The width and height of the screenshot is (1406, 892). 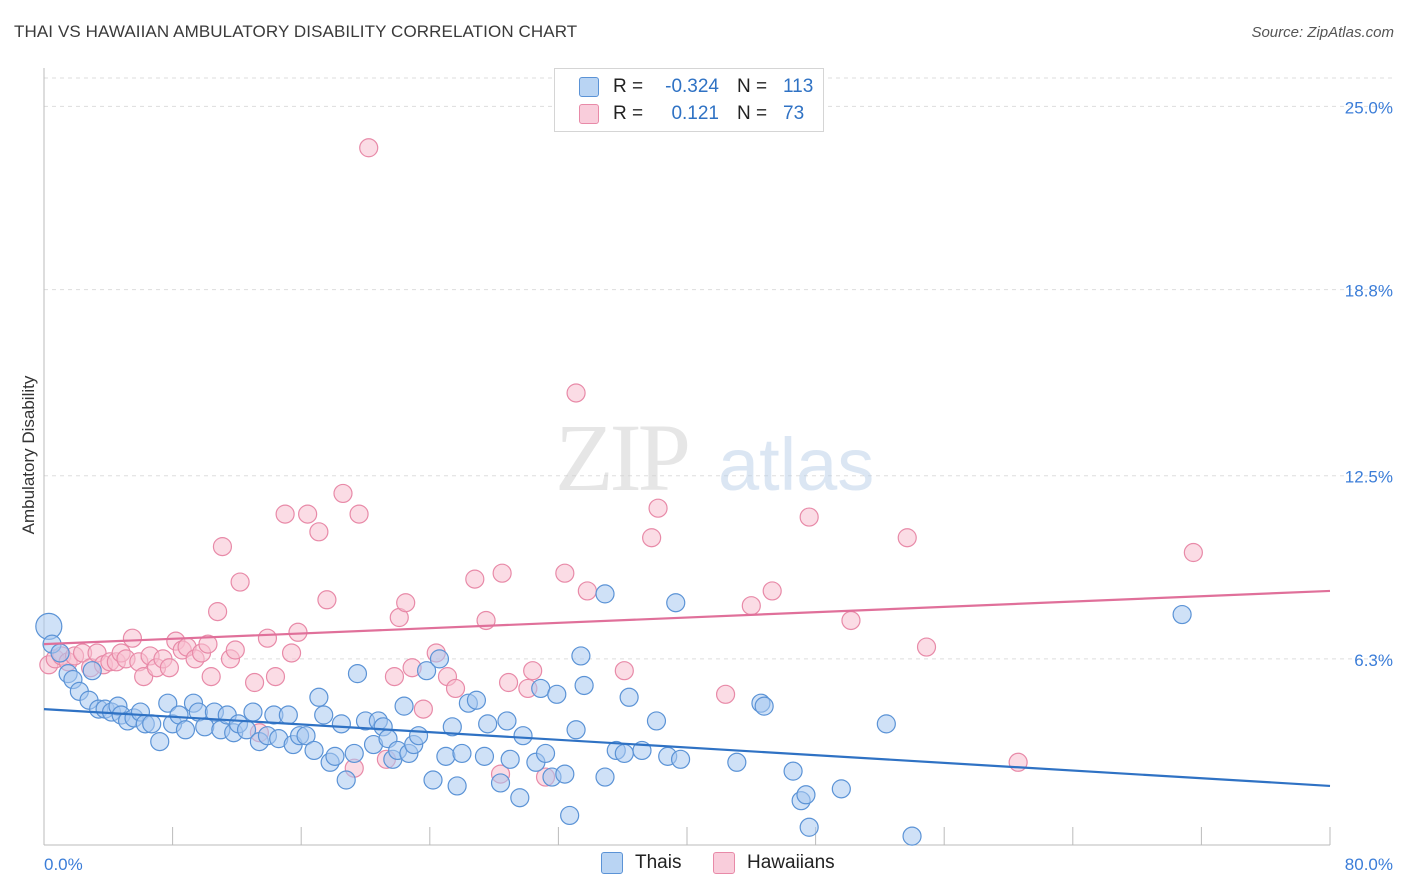 What do you see at coordinates (703, 864) in the screenshot?
I see `series-legend: Thais Hawaiians` at bounding box center [703, 864].